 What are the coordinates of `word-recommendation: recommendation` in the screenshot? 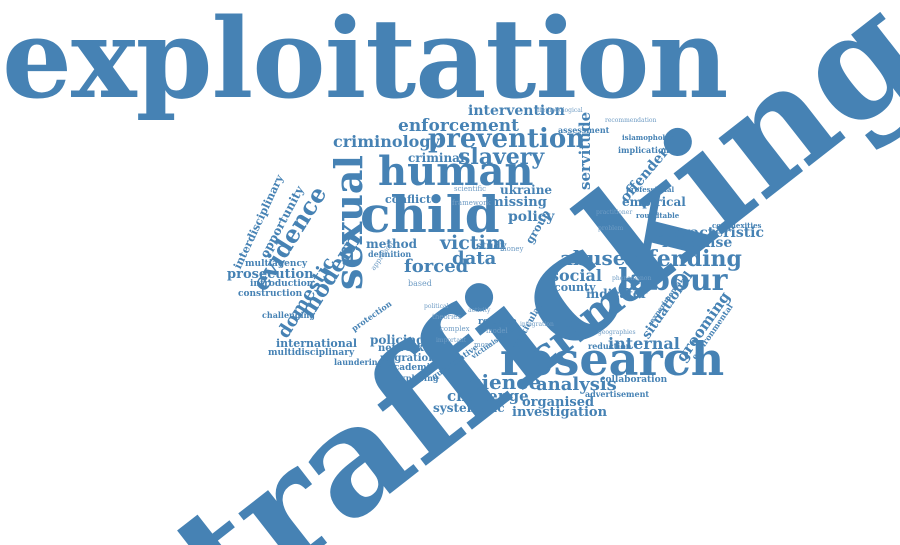 It's located at (631, 120).